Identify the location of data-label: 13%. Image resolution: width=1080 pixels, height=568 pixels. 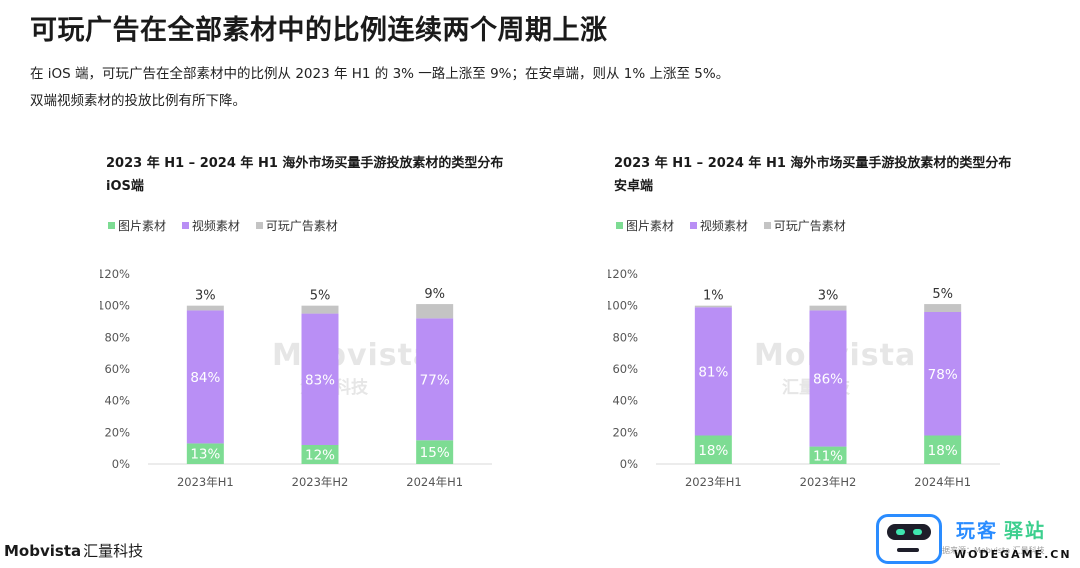
(205, 455).